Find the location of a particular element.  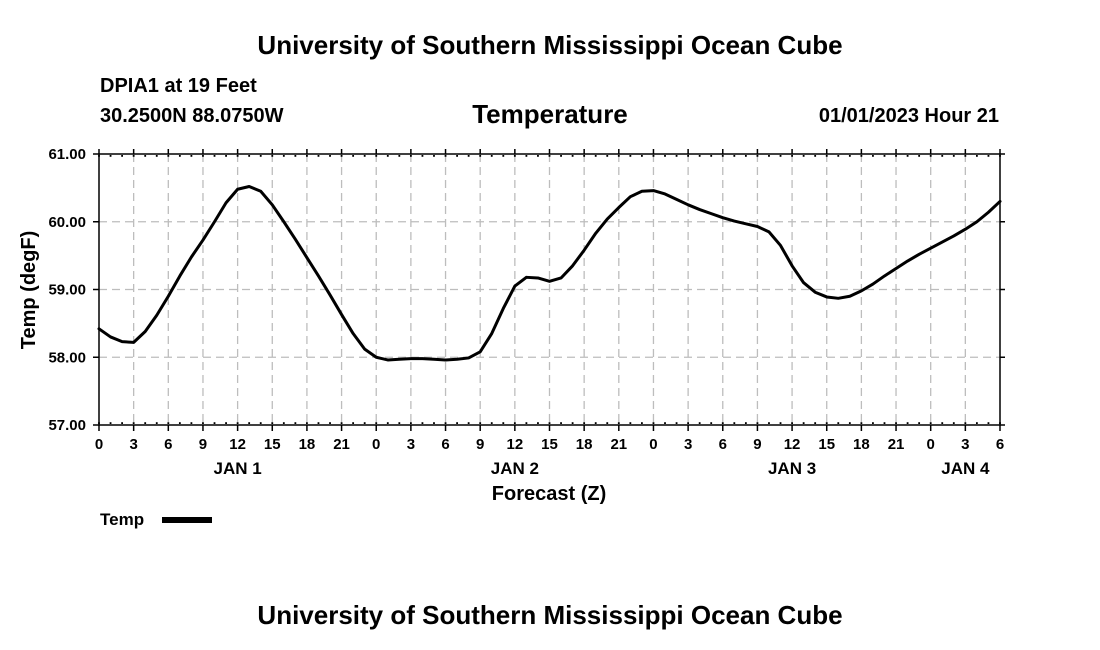

chart-title: Temperature is located at coordinates (550, 114).